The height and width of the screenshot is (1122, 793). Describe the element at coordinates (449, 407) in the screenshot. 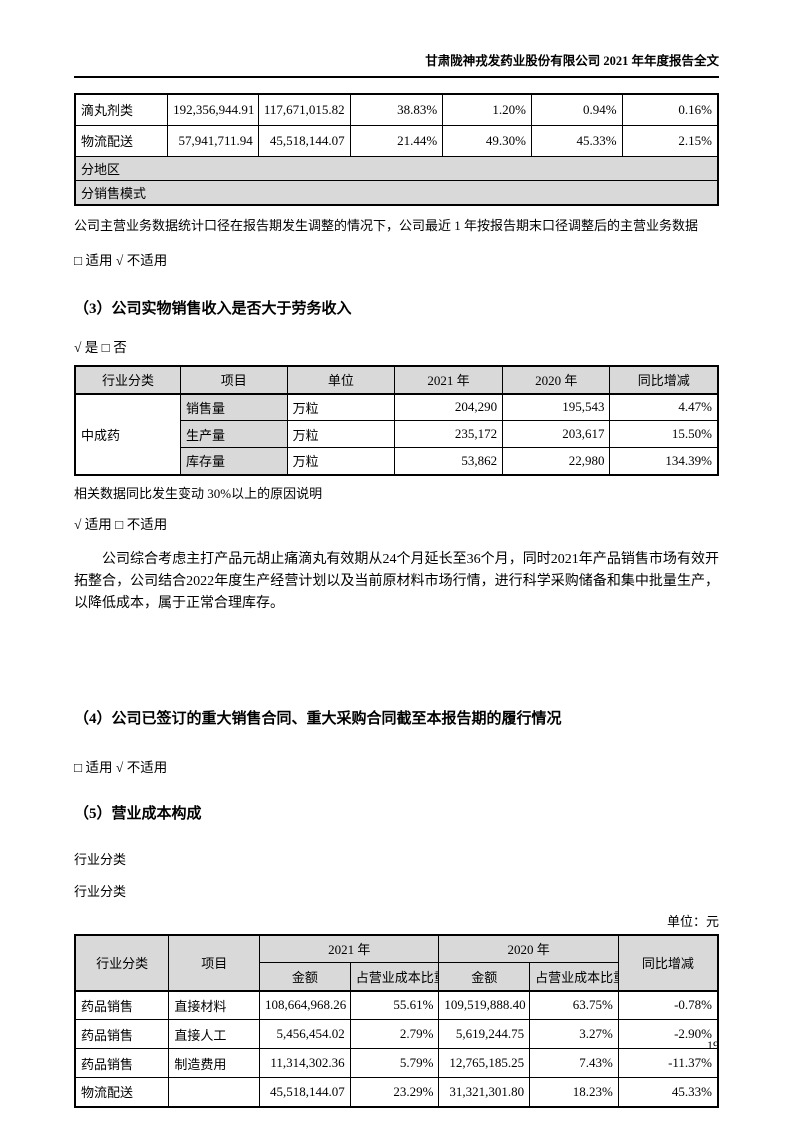

I see `table-cell: 204,290` at that location.